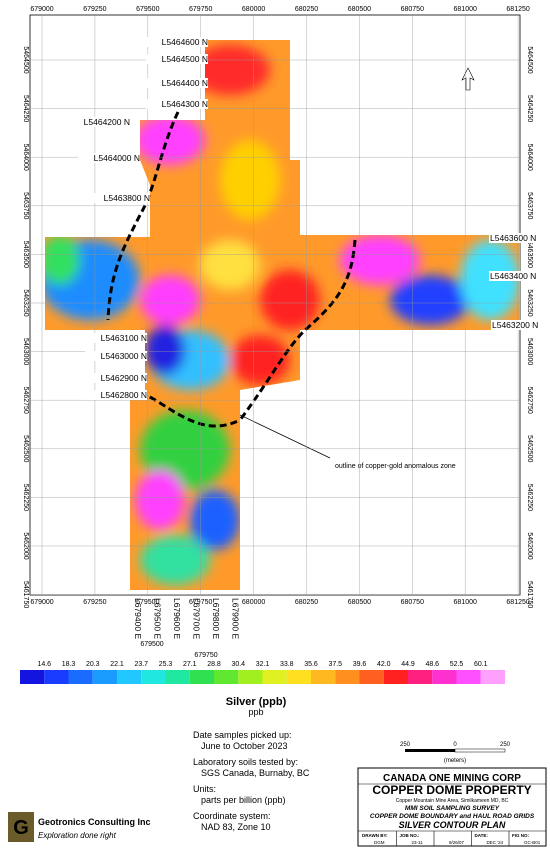  I want to click on legend-label: 23.7, so click(141, 664).